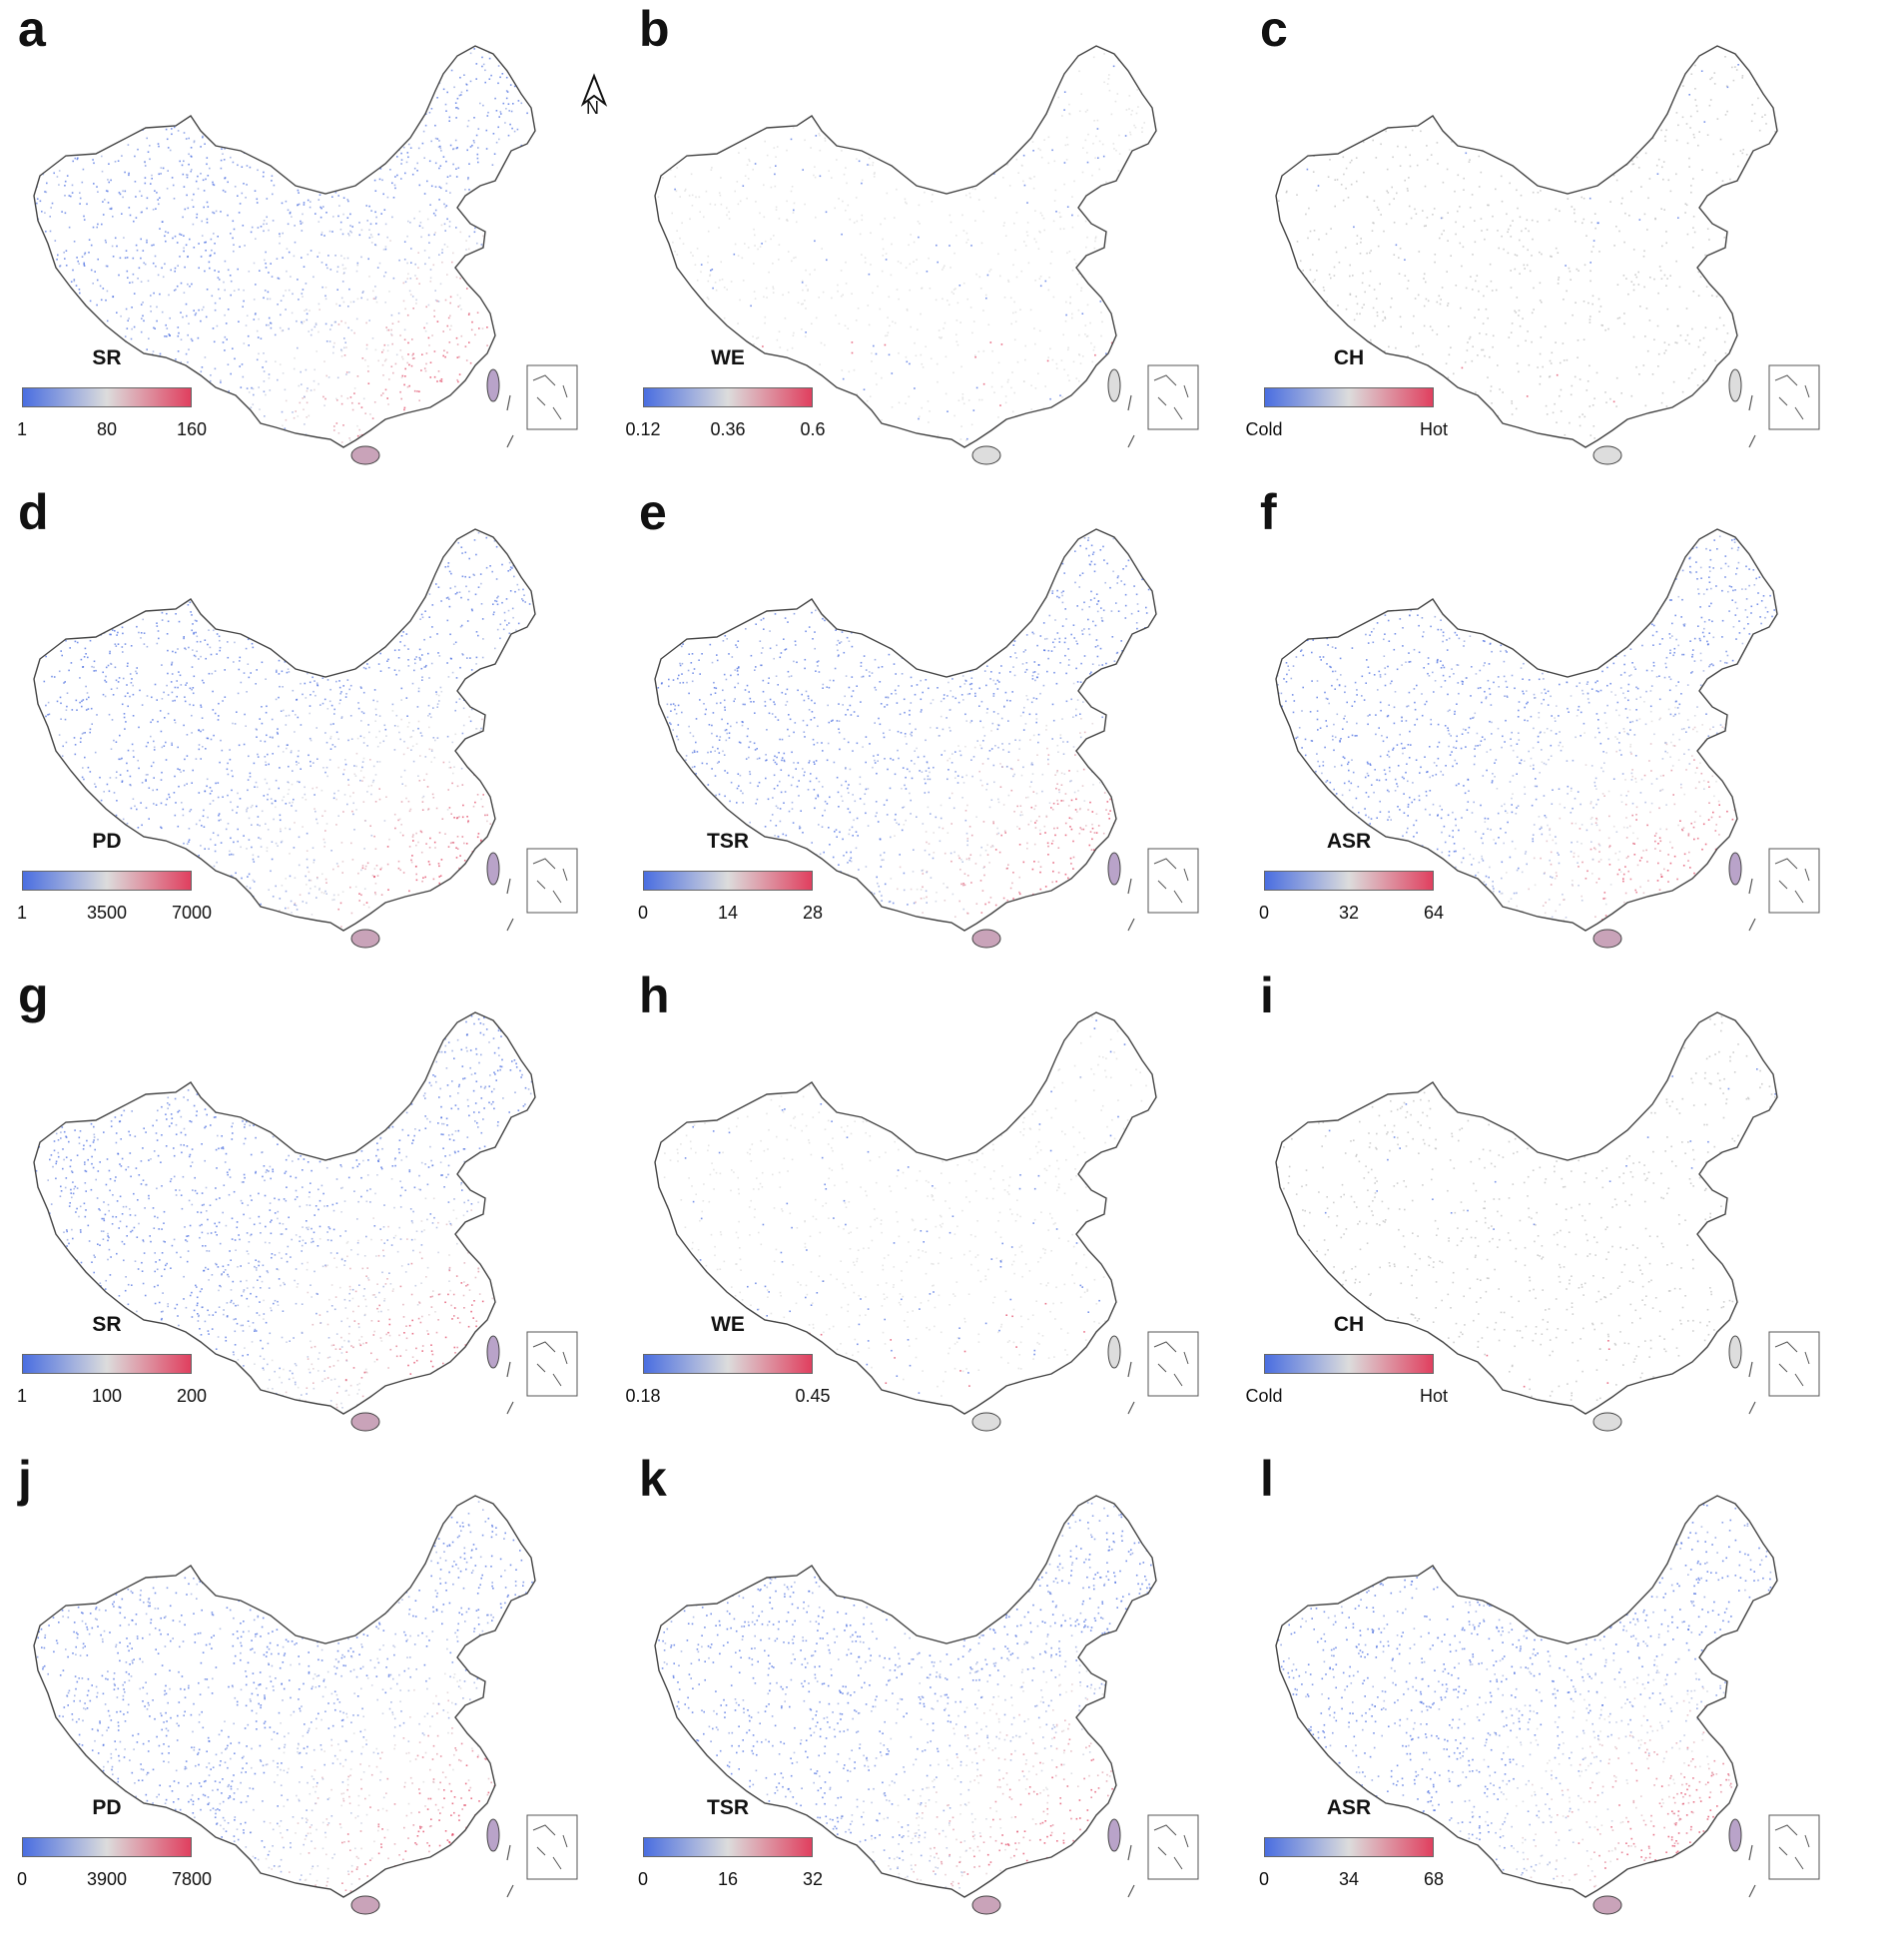 The image size is (1901, 1960). I want to click on legend-tick-label: 34, so click(1349, 1879).